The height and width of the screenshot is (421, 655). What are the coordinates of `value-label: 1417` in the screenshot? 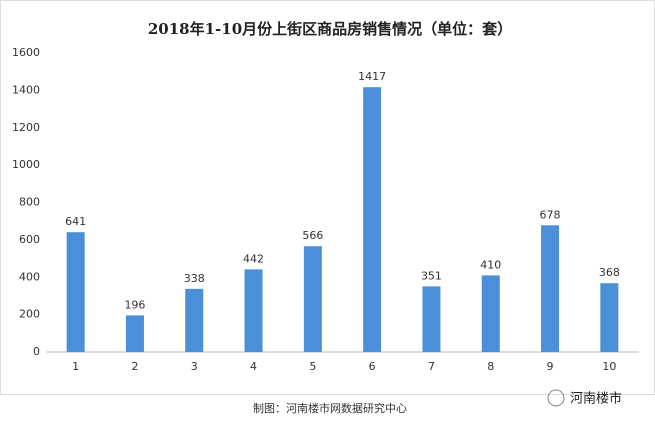 It's located at (372, 76).